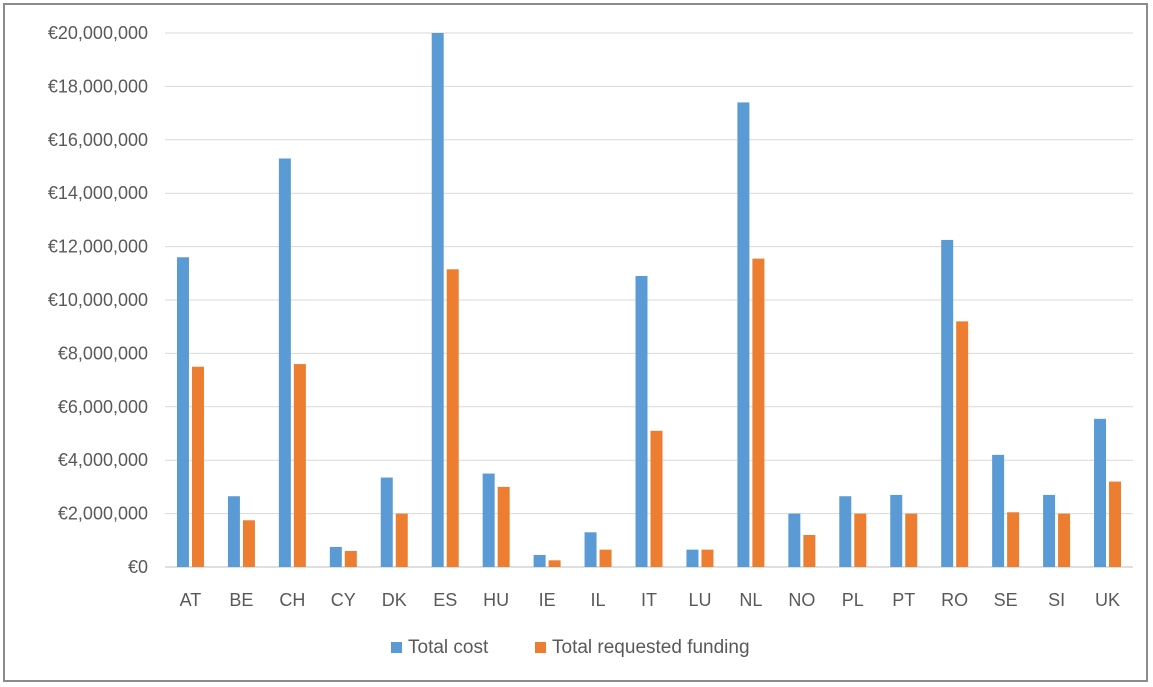 The image size is (1153, 687). Describe the element at coordinates (488, 520) in the screenshot. I see `bar-total-cost-hu` at that location.